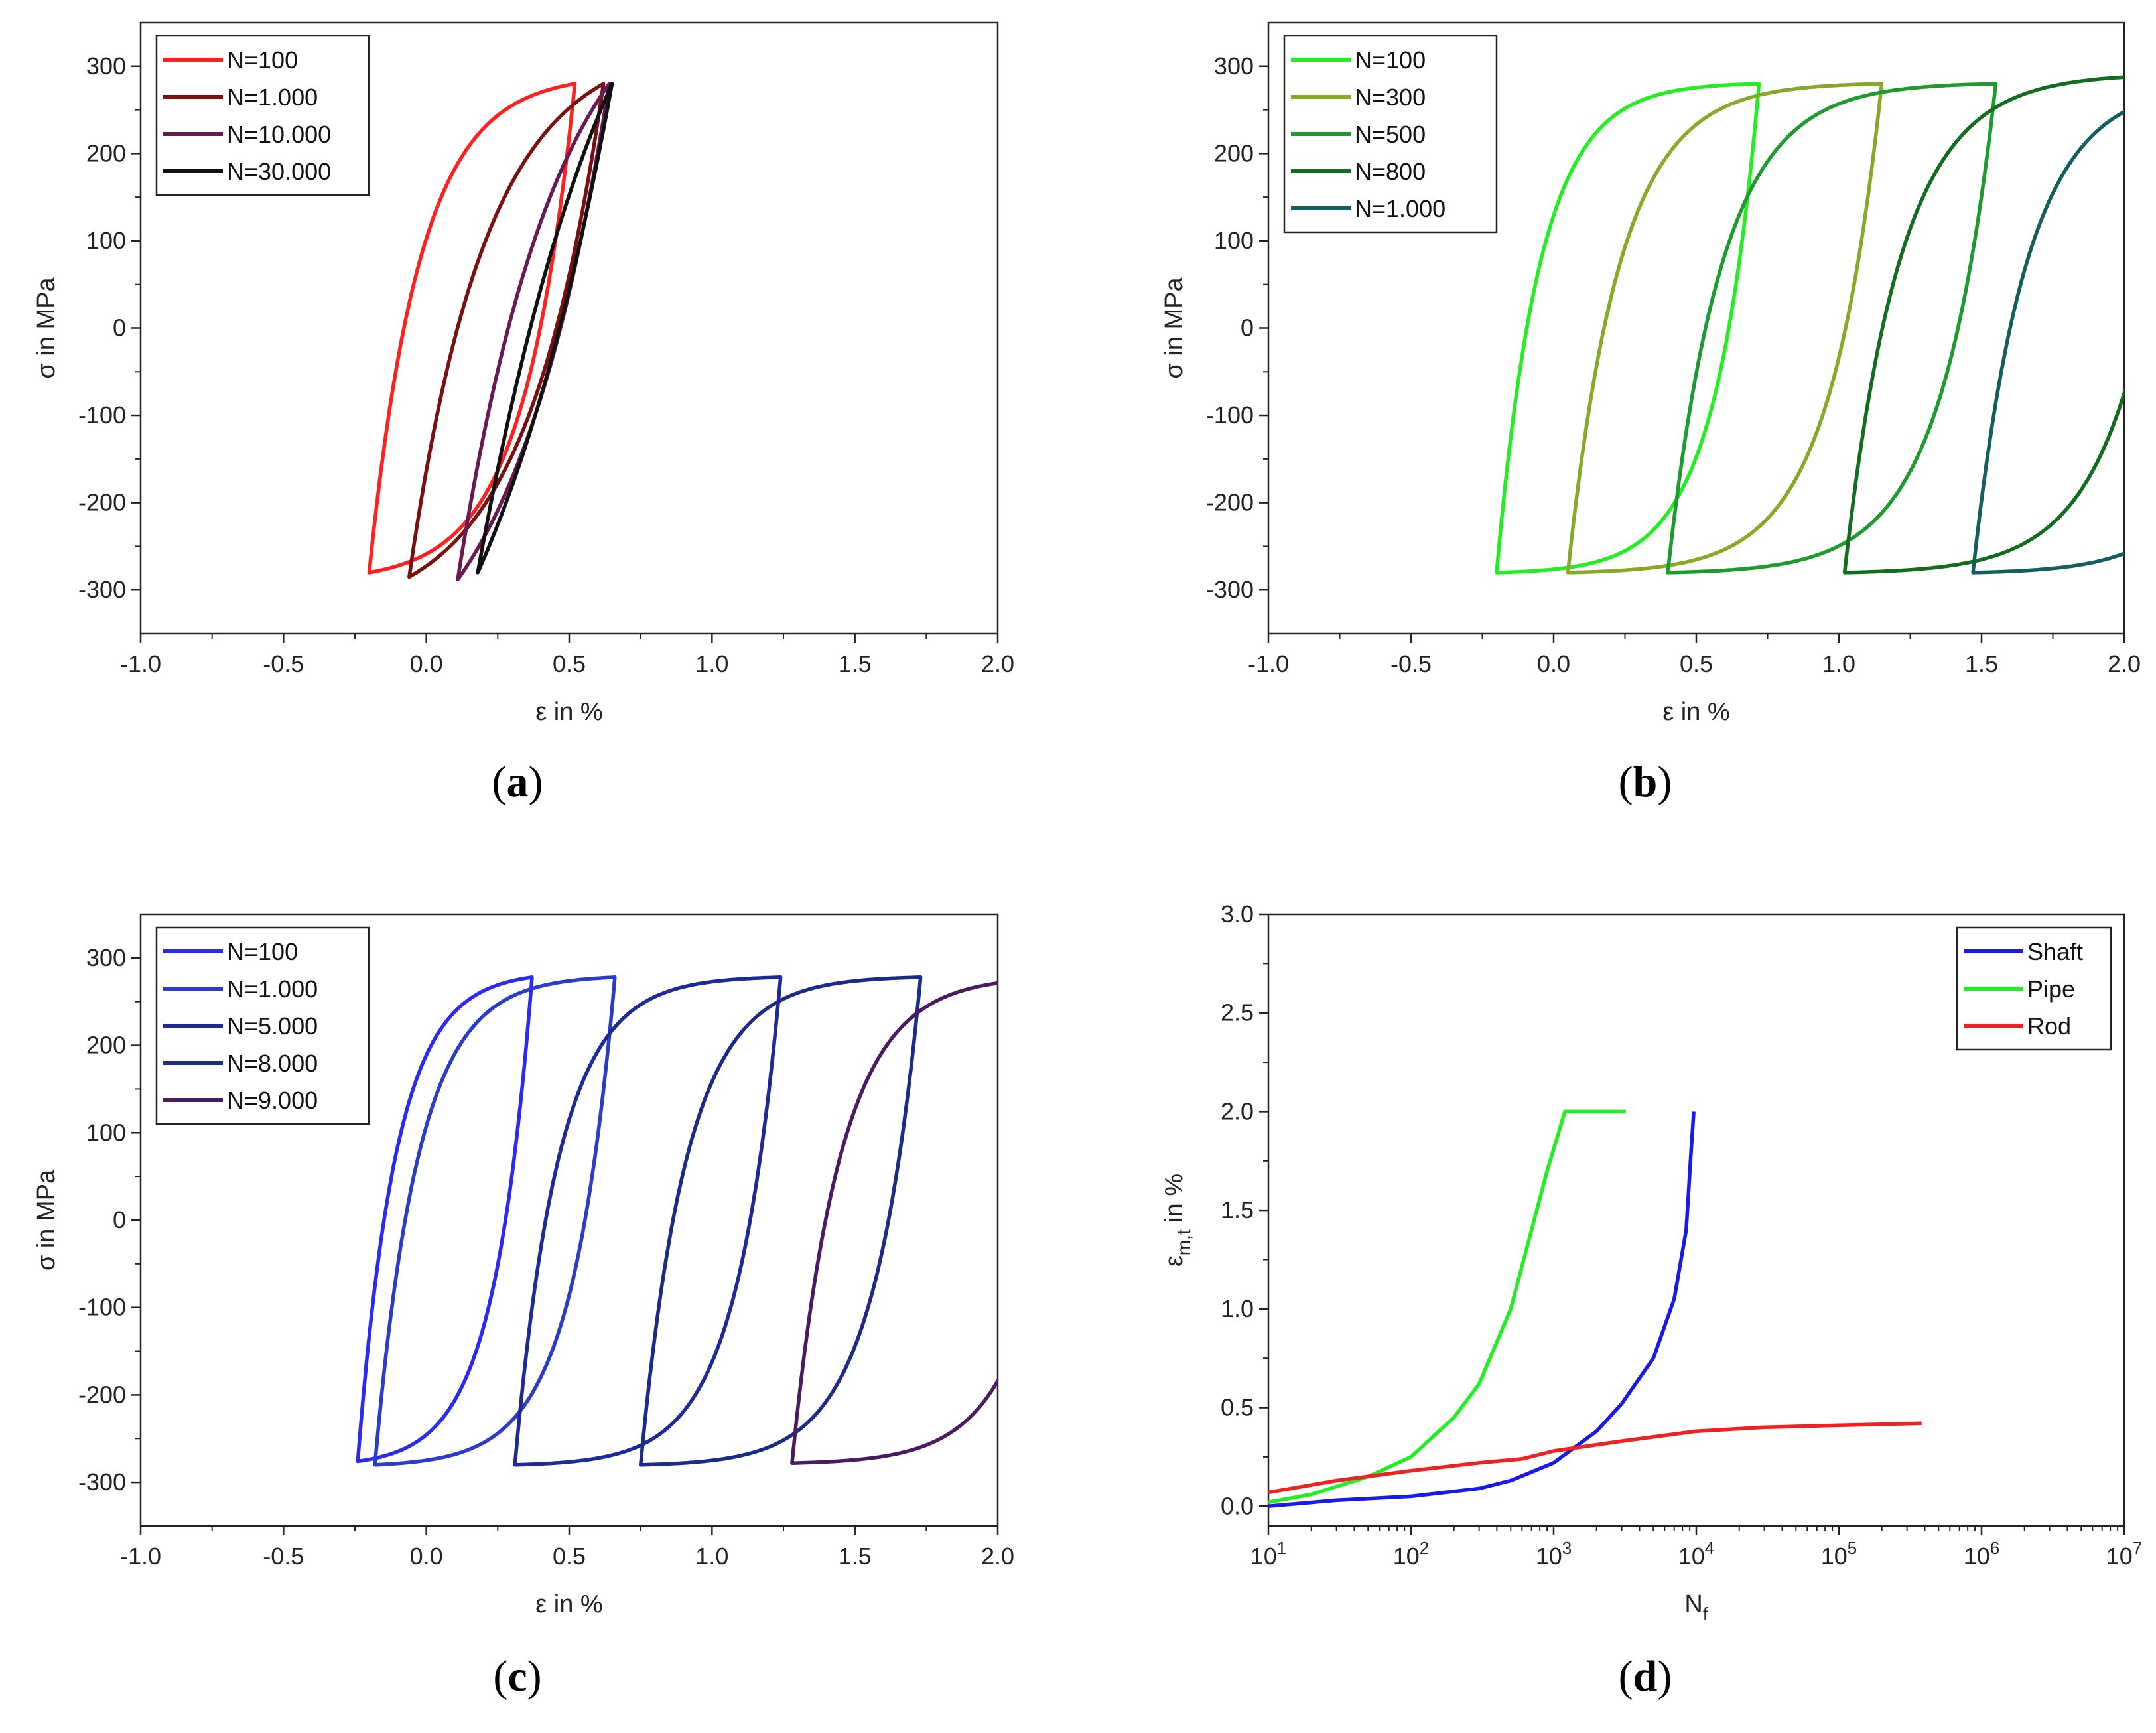 This screenshot has height=1733, width=2156. I want to click on legend: N=100 N=1.000 N=5.000 N=8.000 N=9.000, so click(262, 1025).